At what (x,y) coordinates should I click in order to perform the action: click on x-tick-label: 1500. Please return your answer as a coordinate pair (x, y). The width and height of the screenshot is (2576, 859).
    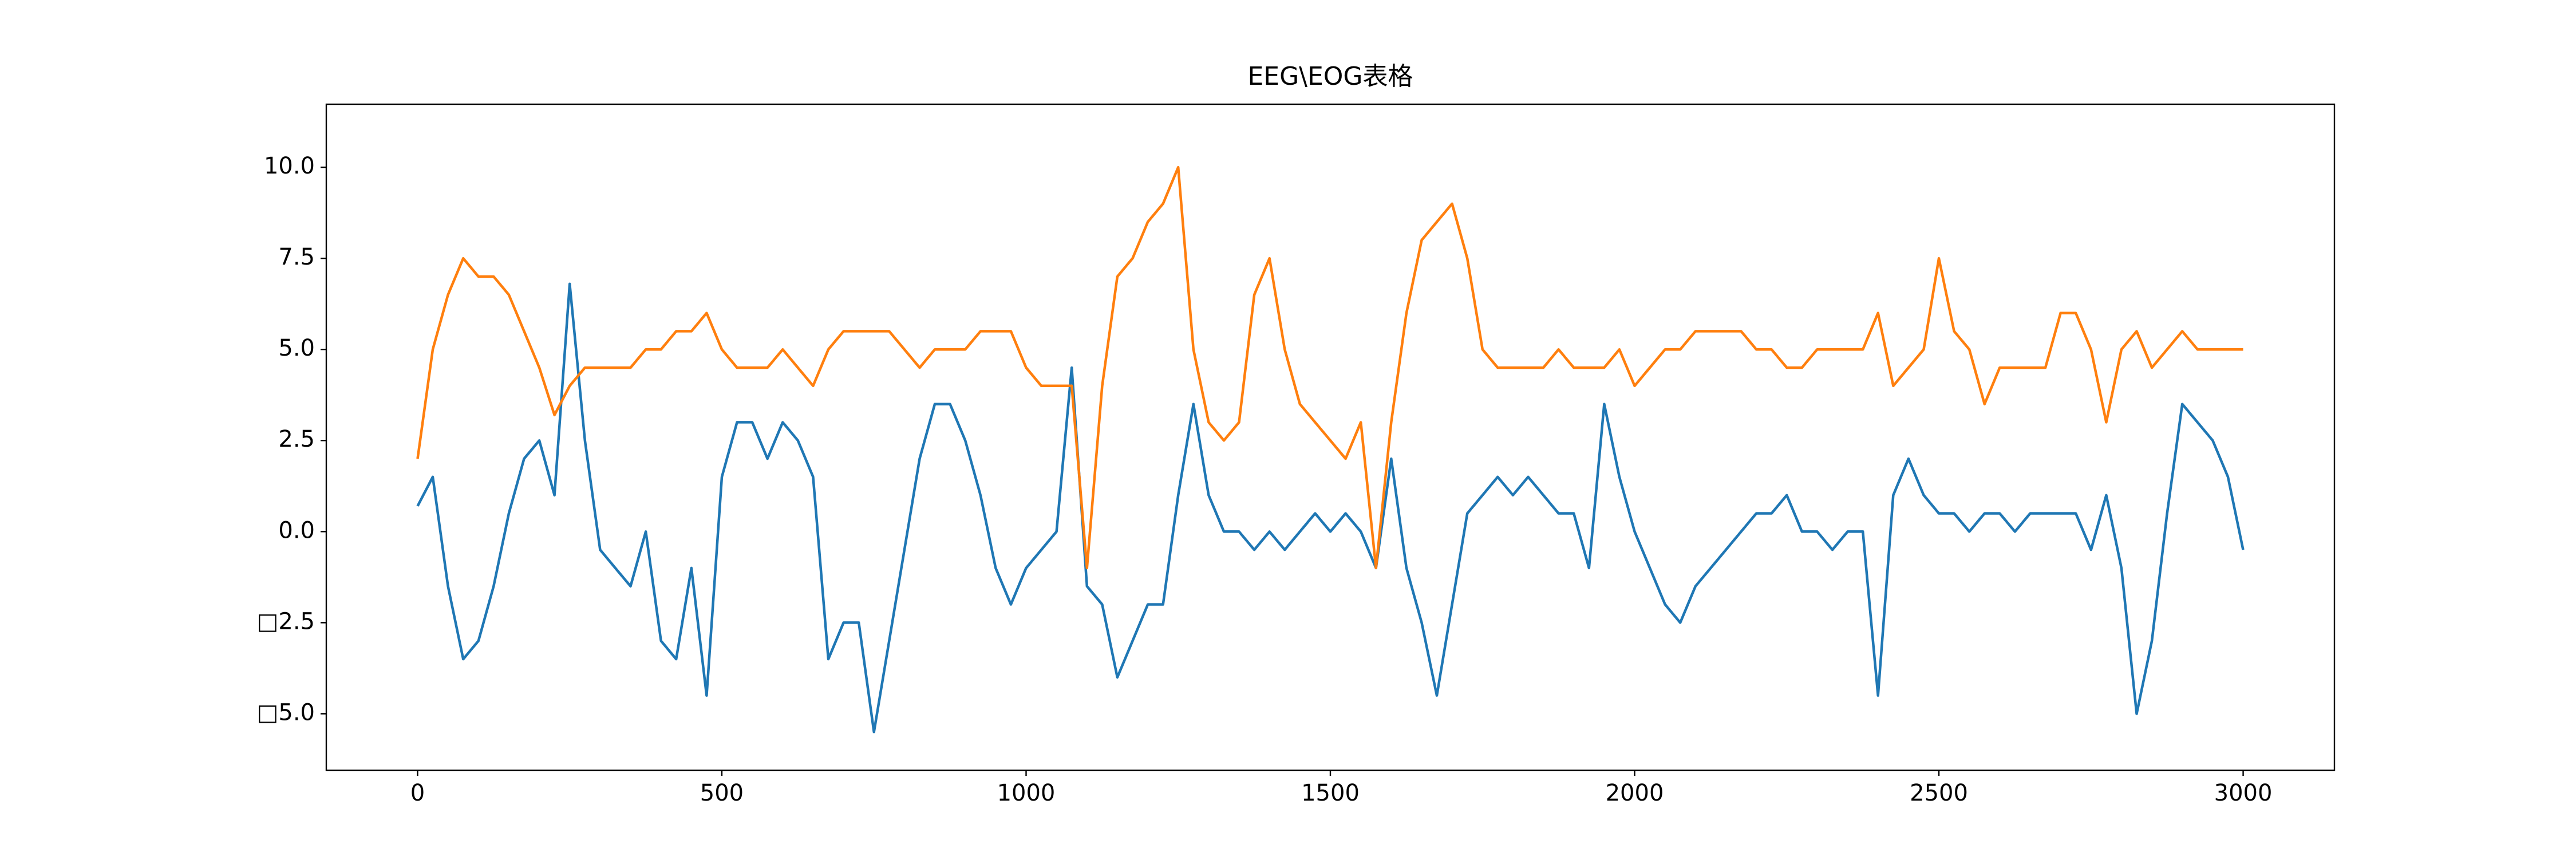
    Looking at the image, I should click on (1330, 793).